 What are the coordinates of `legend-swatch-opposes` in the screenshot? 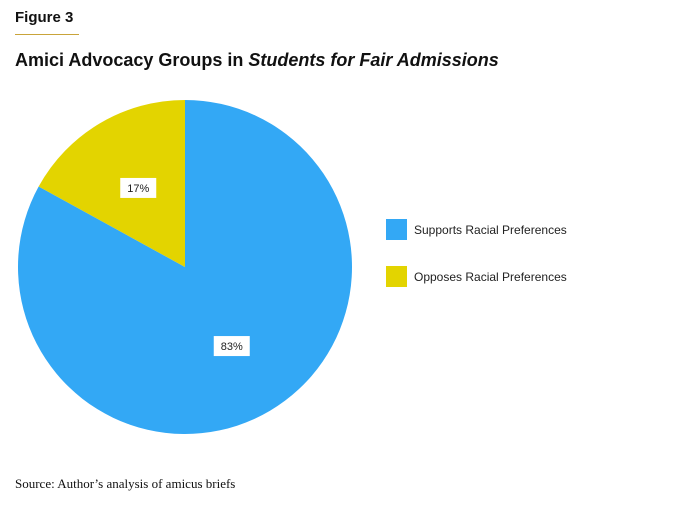 It's located at (396, 276).